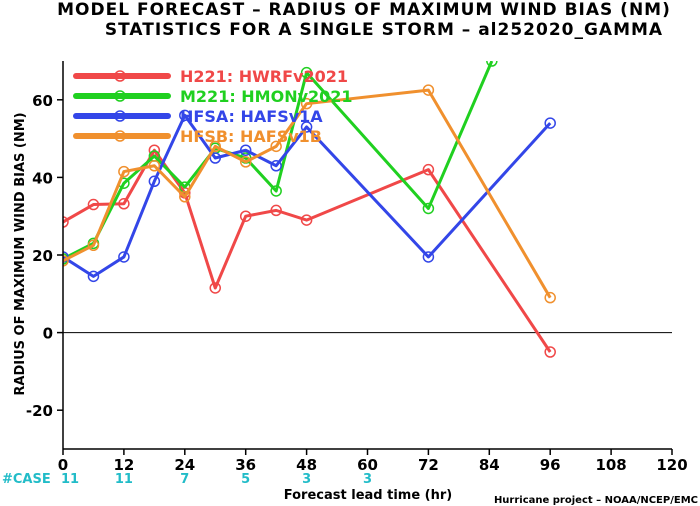 Image resolution: width=700 pixels, height=506 pixels. Describe the element at coordinates (245, 465) in the screenshot. I see `x-tick-label: 36` at that location.